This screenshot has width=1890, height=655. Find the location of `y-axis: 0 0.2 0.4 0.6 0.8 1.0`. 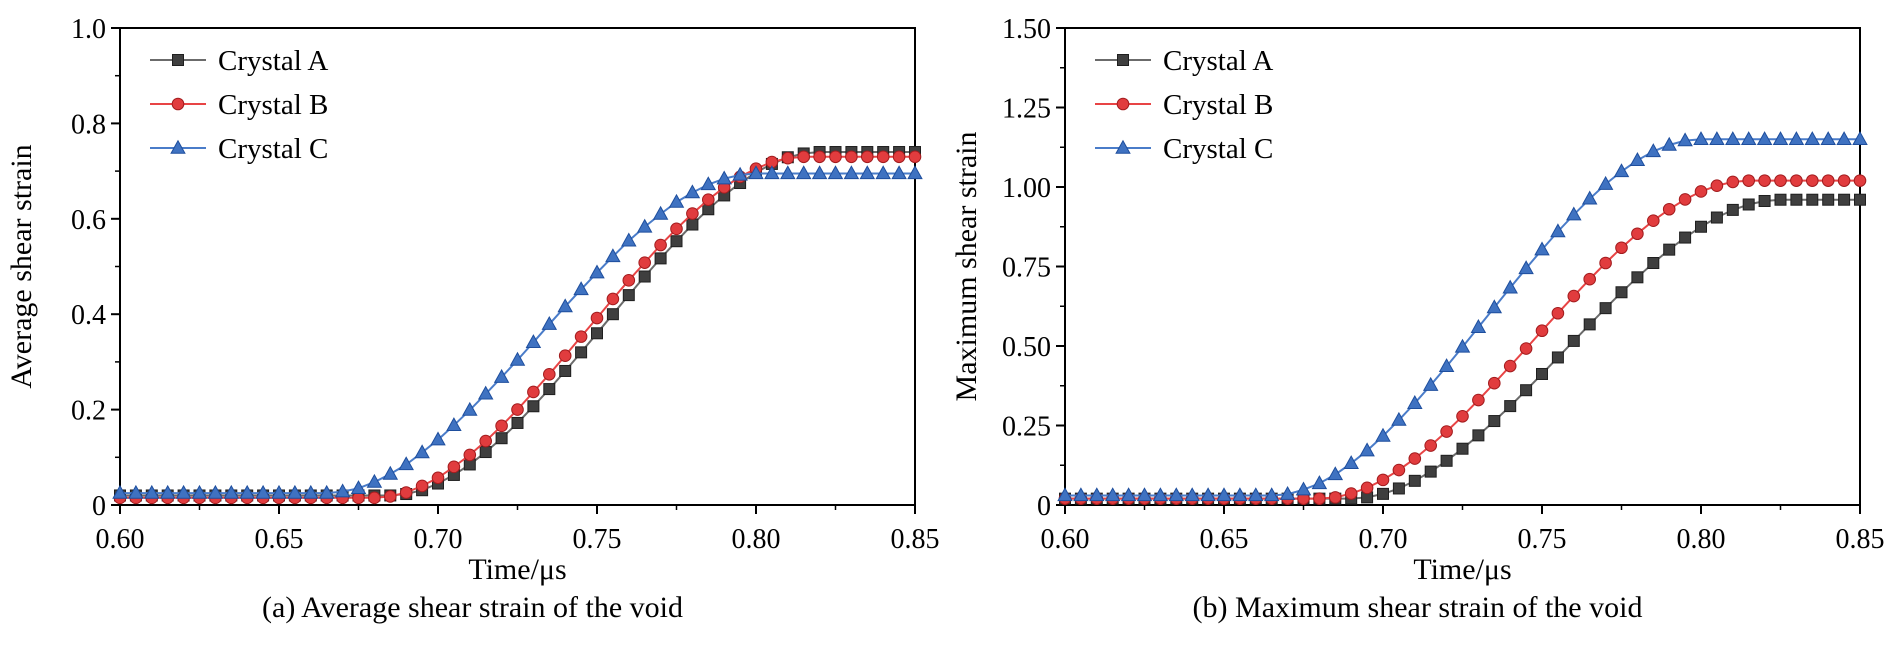

y-axis: 0 0.2 0.4 0.6 0.8 1.0 is located at coordinates (95, 268).